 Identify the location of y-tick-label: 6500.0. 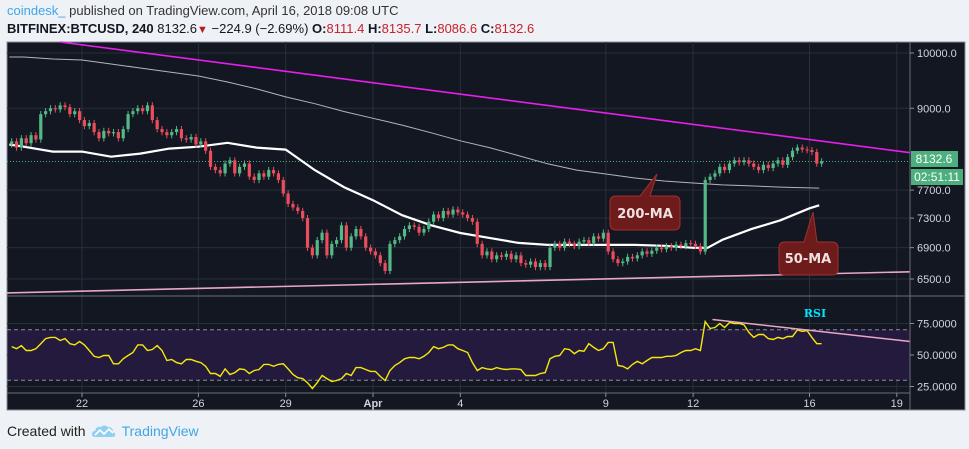
(934, 280).